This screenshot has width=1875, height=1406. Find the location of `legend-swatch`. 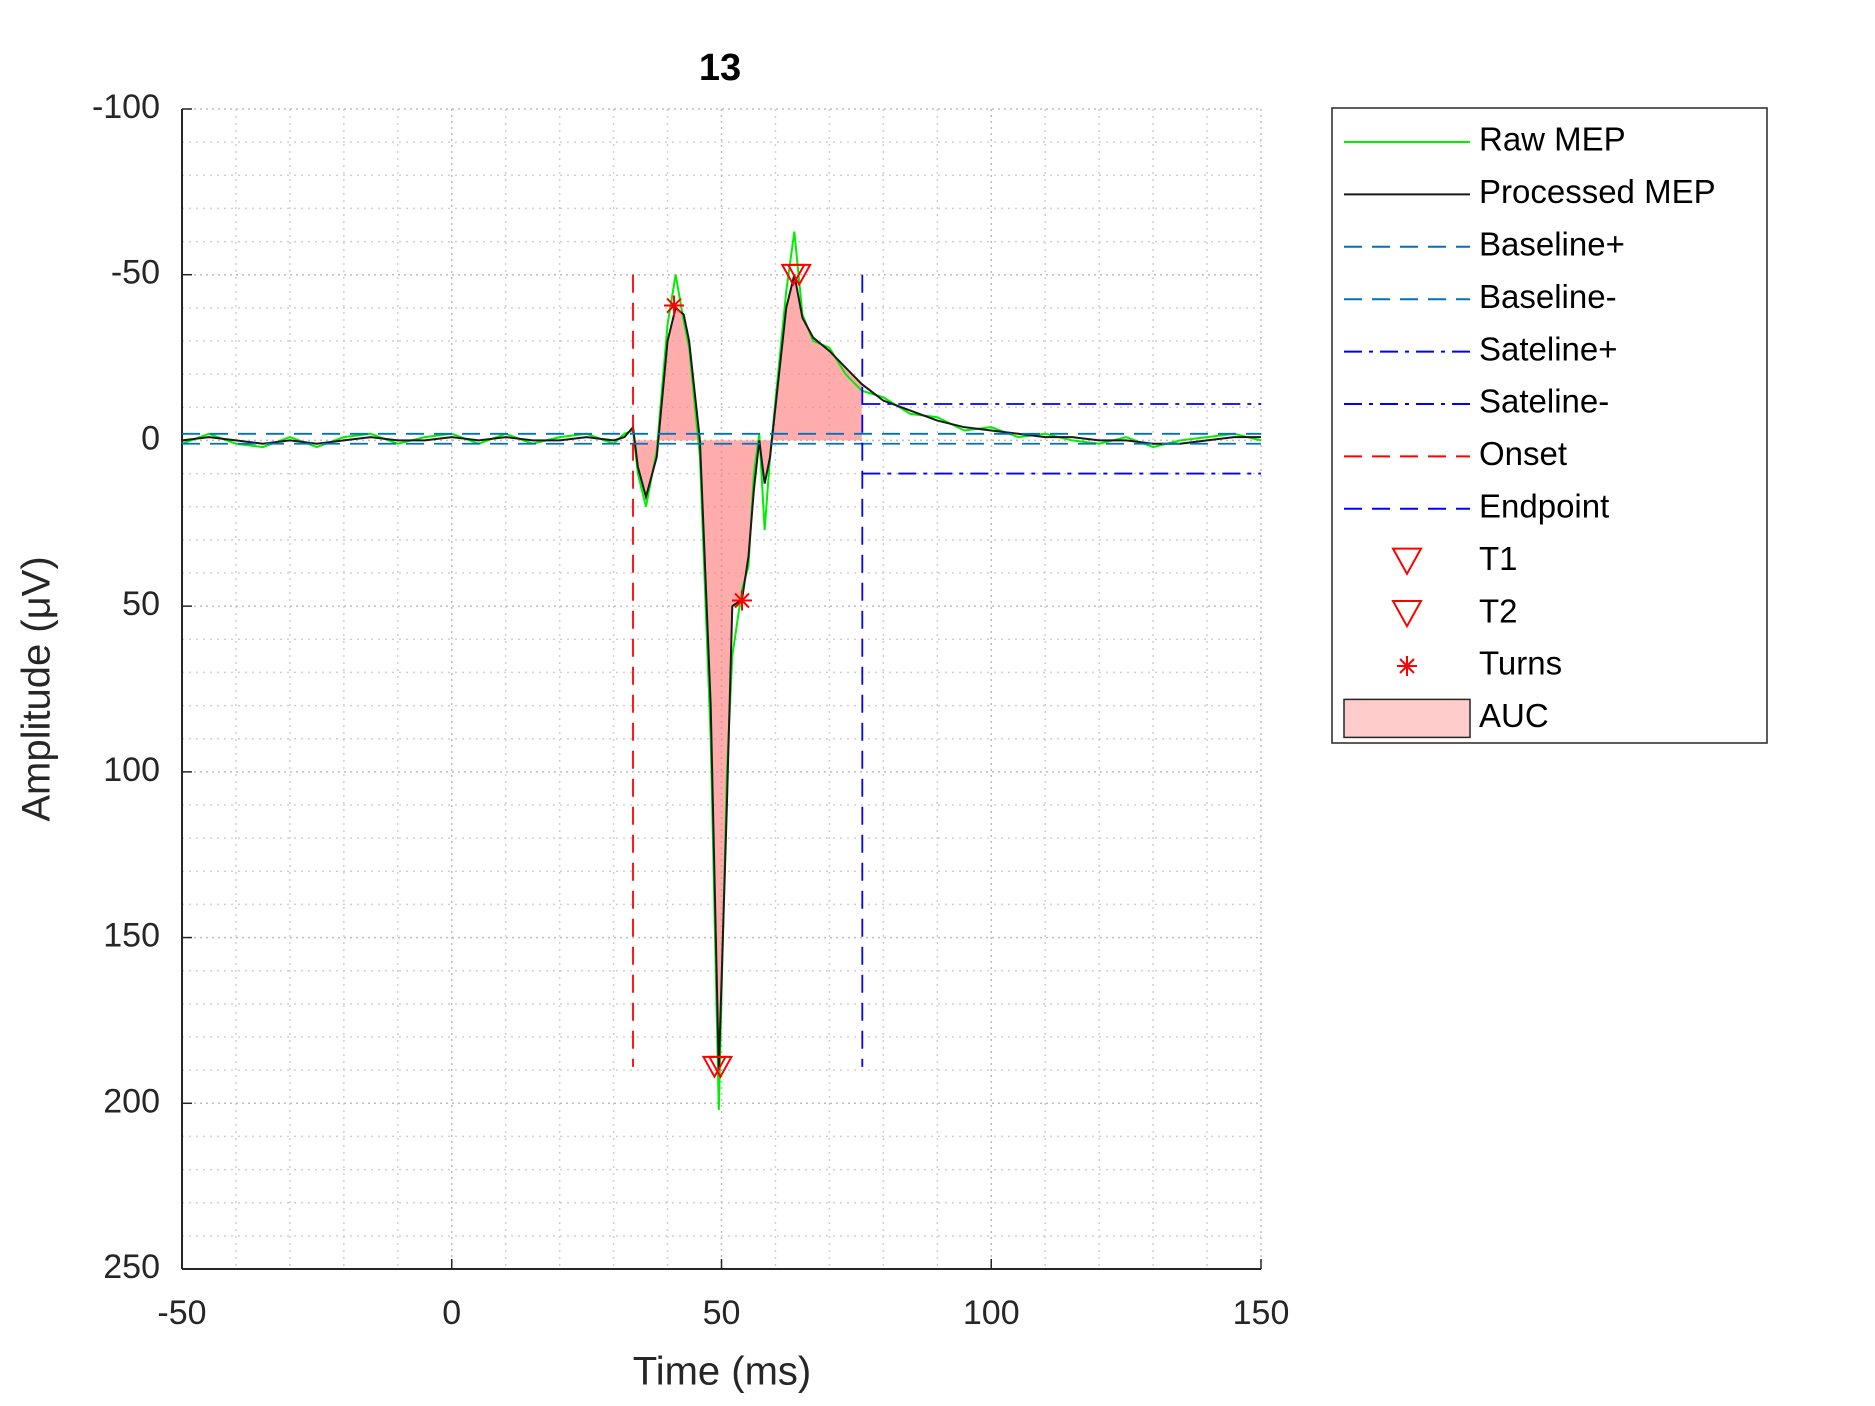

legend-swatch is located at coordinates (1407, 718).